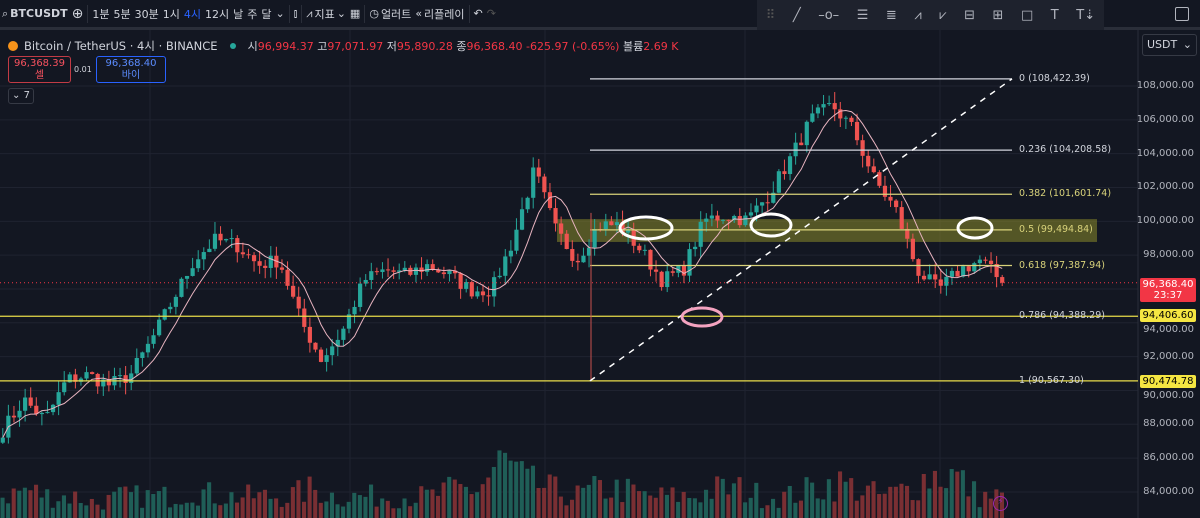 Image resolution: width=1200 pixels, height=518 pixels. I want to click on drag-handle-icon: ⠿, so click(770, 15).